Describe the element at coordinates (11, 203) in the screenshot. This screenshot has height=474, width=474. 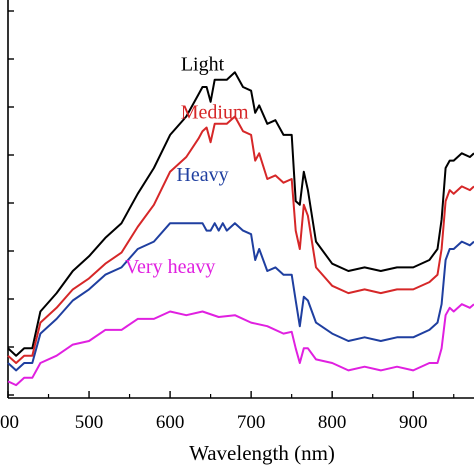
I see `y-axis-ticks` at that location.